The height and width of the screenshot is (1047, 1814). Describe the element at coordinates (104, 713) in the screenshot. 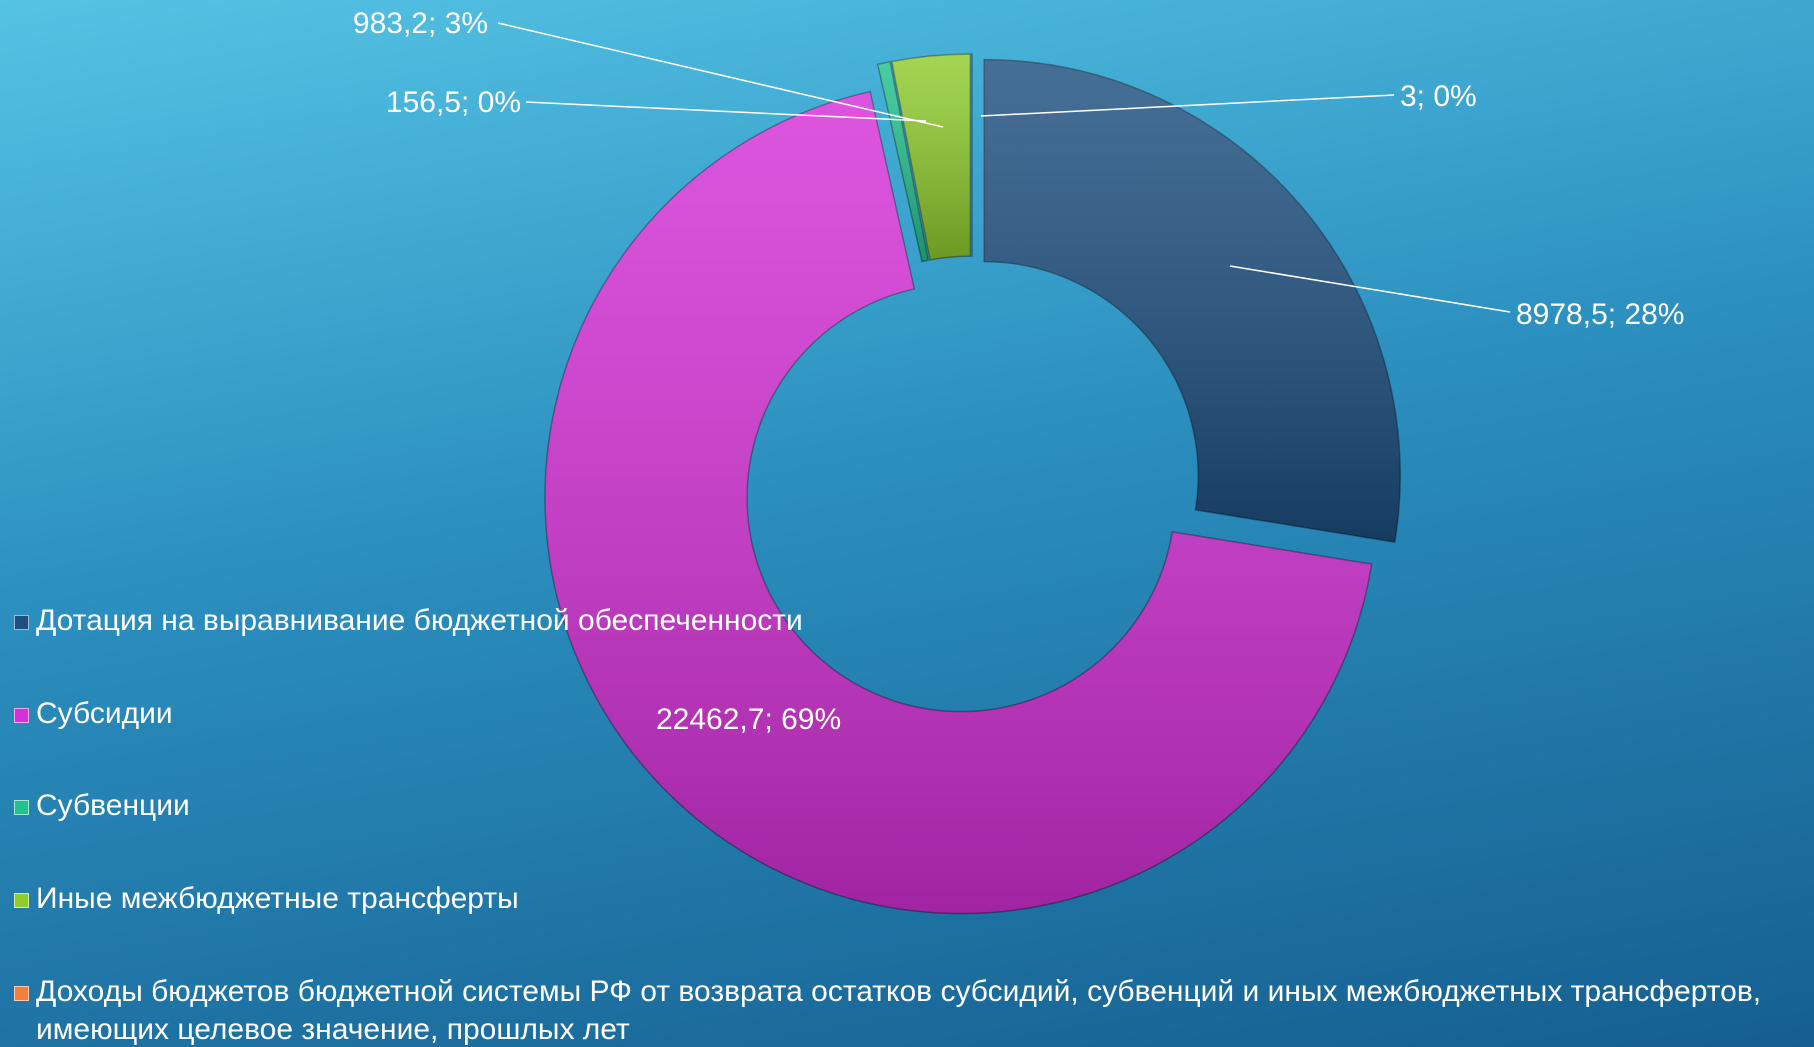

I see `legend-label: Субсидии` at that location.